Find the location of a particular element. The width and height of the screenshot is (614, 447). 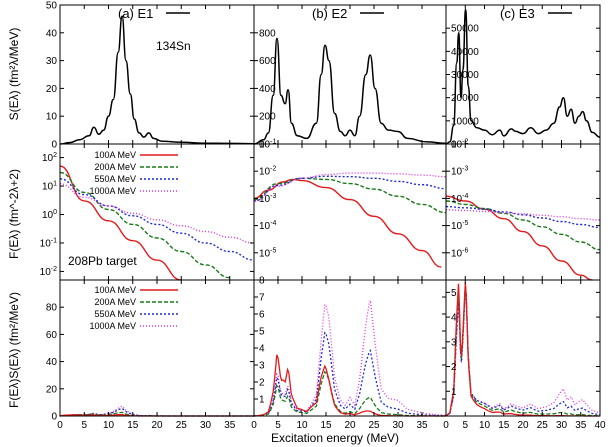

panel-frame-r1-c2 is located at coordinates (523, 212).